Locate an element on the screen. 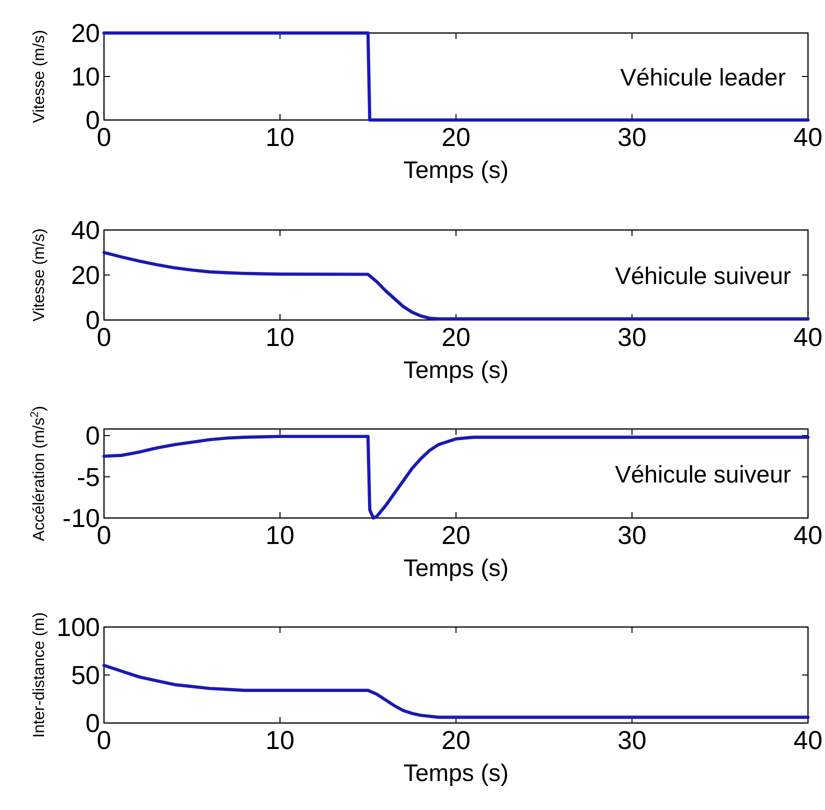  y-tick-label: 10 is located at coordinates (85, 77).